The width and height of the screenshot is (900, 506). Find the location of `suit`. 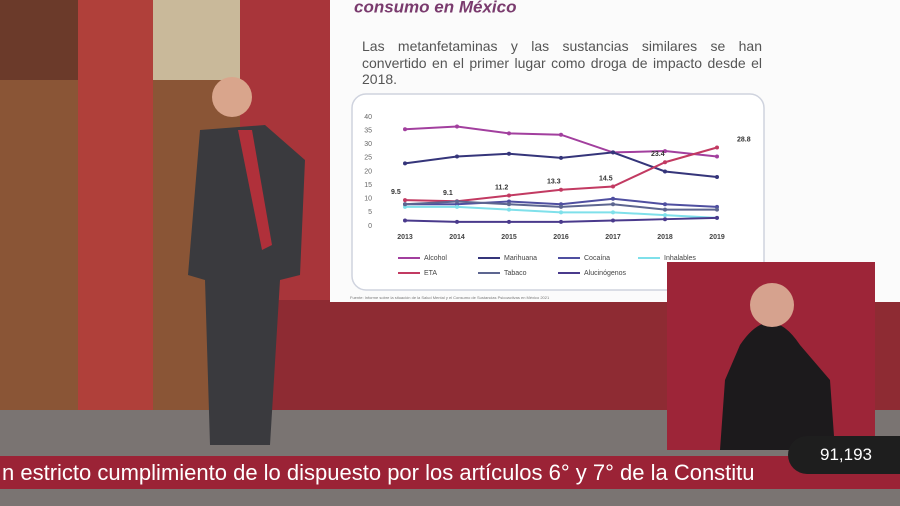

suit is located at coordinates (246, 285).